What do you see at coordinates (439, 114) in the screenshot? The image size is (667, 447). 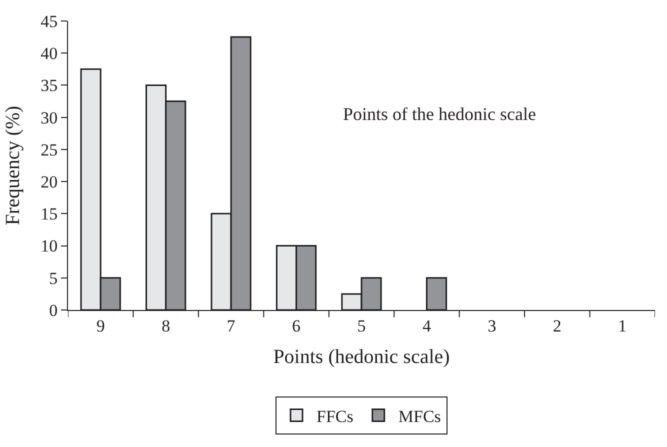 I see `annotation: Points of the hedonic scale` at bounding box center [439, 114].